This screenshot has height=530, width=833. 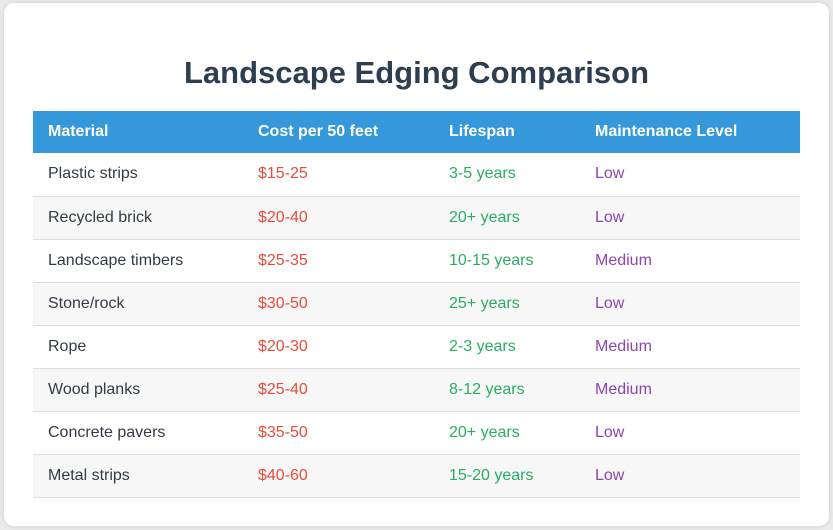 What do you see at coordinates (283, 260) in the screenshot?
I see `cell-cost: $25-35` at bounding box center [283, 260].